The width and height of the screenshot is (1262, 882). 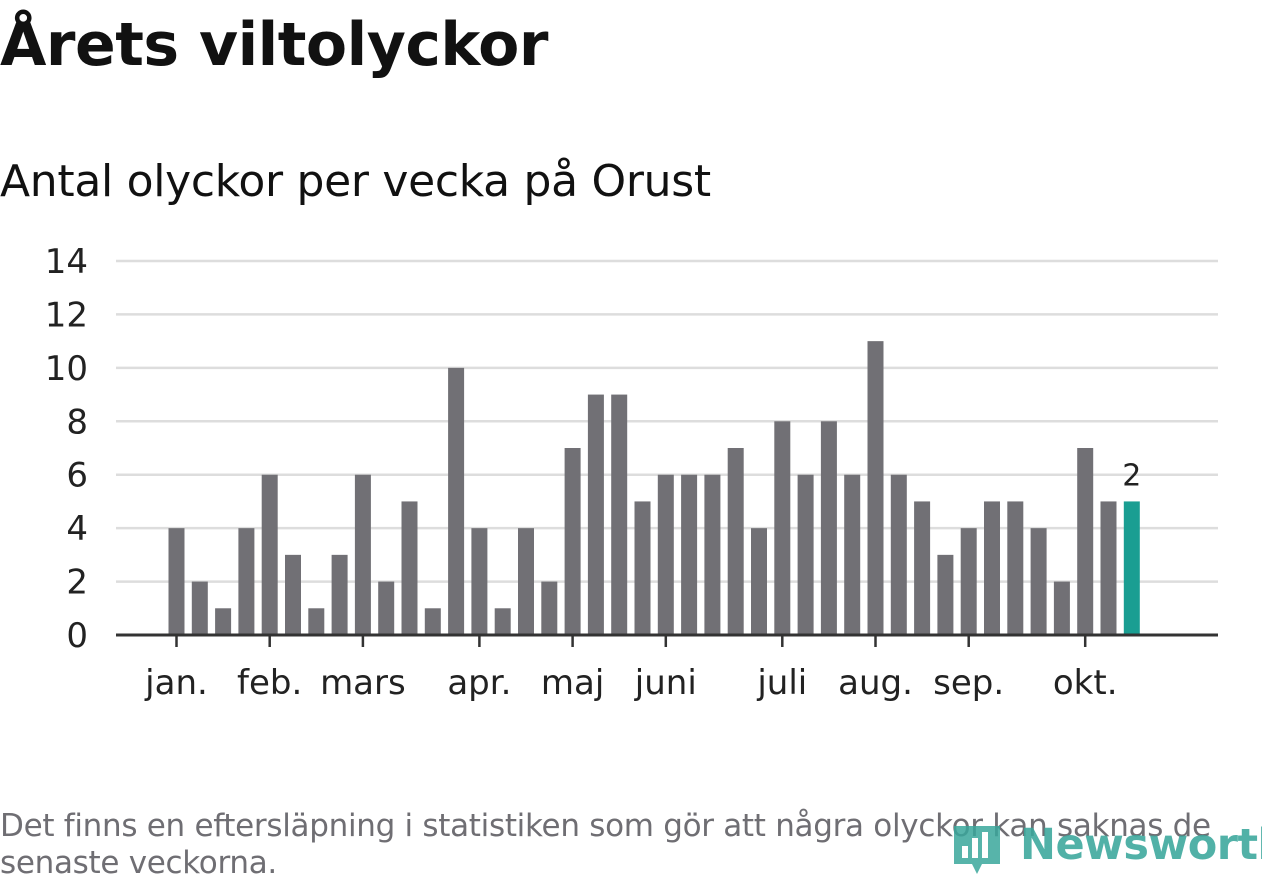 What do you see at coordinates (355, 181) in the screenshot?
I see `chart-subtitle: Antal olyckor per vecka på Orust` at bounding box center [355, 181].